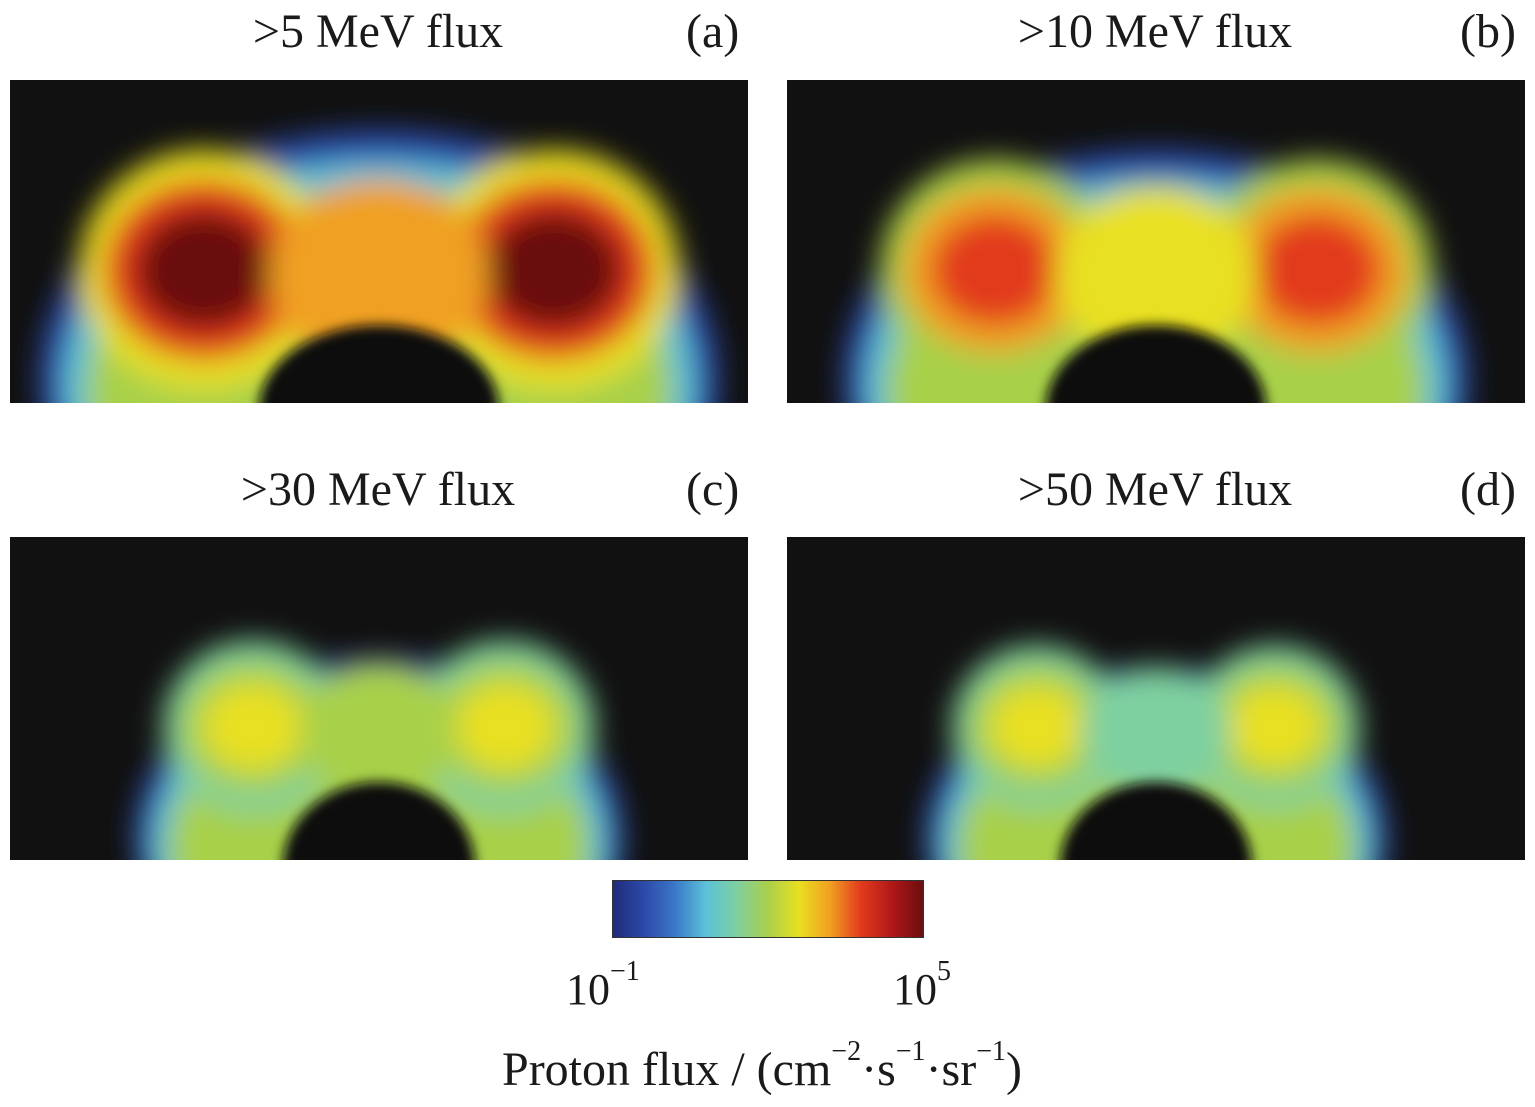  I want to click on heatmap-panel-a, so click(379, 241).